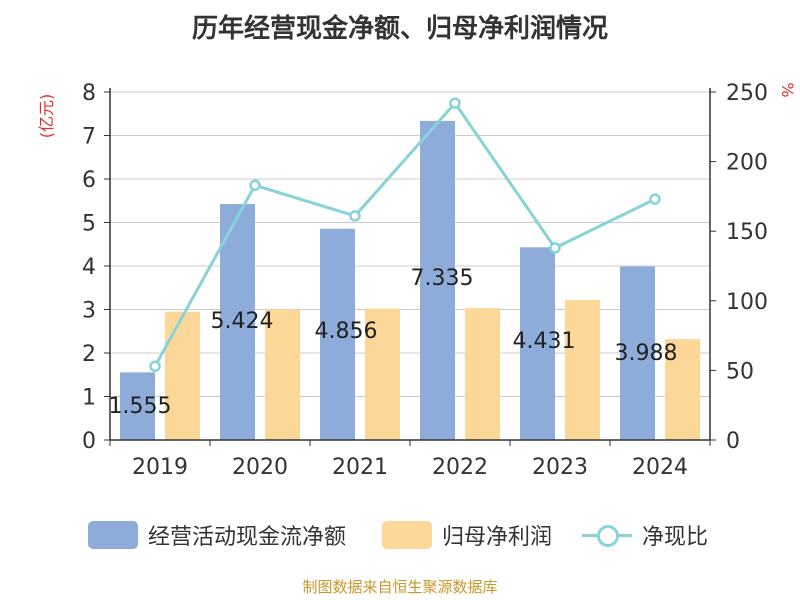 The width and height of the screenshot is (800, 600). I want to click on legend-label-netprofit: 归母净利润, so click(497, 537).